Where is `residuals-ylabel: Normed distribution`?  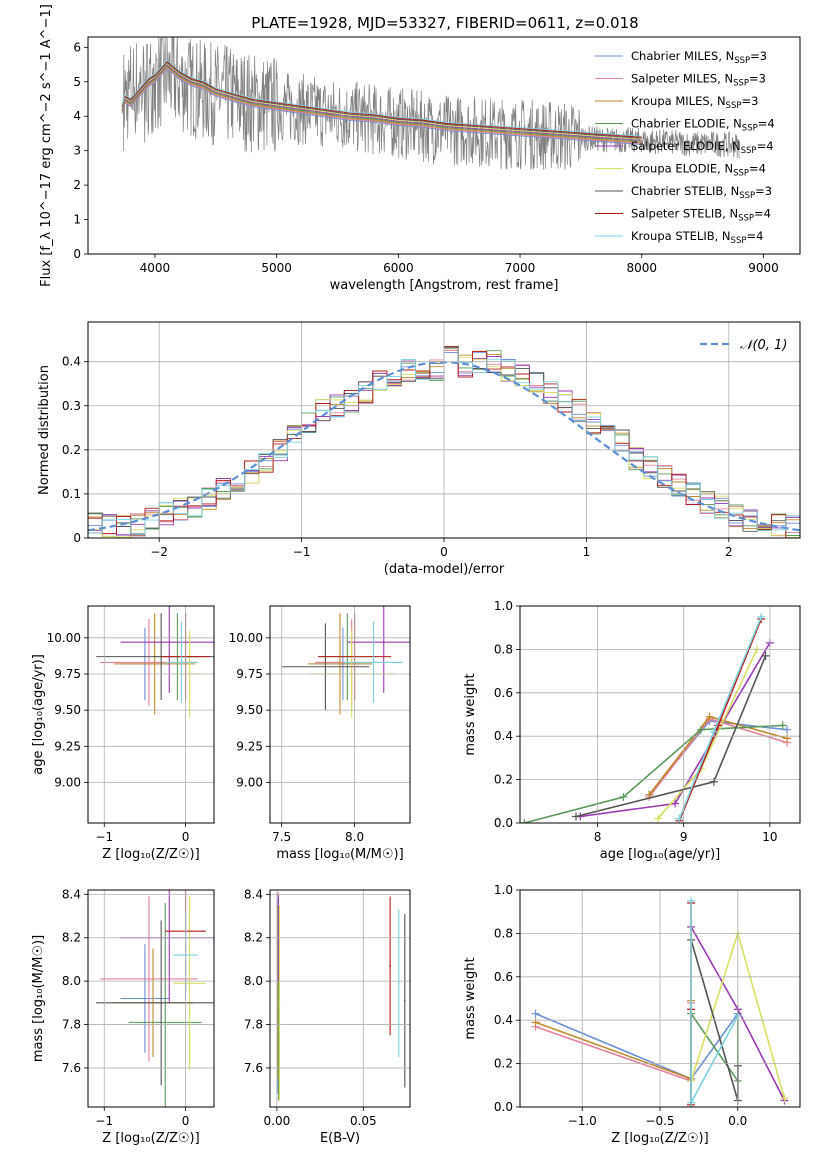
residuals-ylabel: Normed distribution is located at coordinates (44, 430).